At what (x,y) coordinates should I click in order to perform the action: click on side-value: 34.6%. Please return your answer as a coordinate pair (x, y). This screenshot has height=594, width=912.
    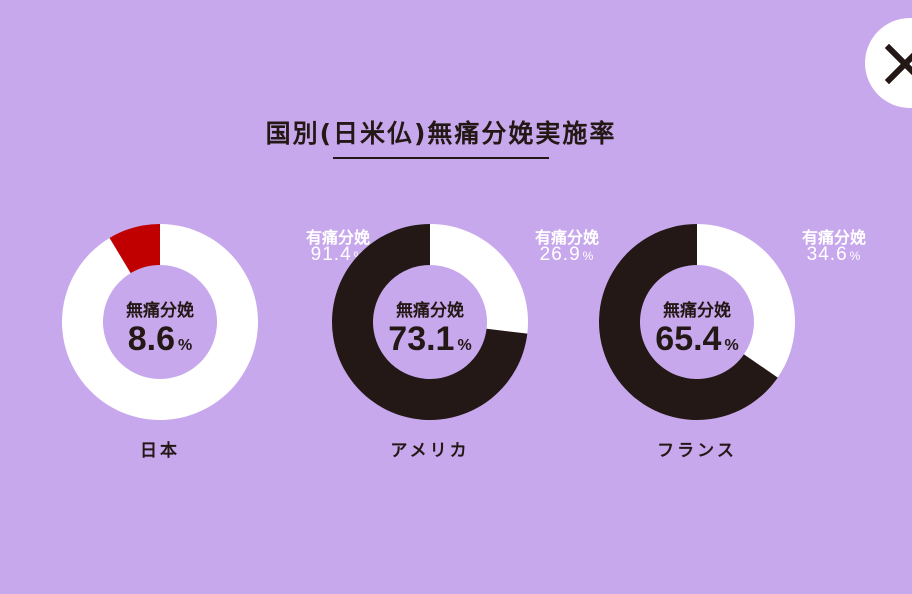
    Looking at the image, I should click on (834, 255).